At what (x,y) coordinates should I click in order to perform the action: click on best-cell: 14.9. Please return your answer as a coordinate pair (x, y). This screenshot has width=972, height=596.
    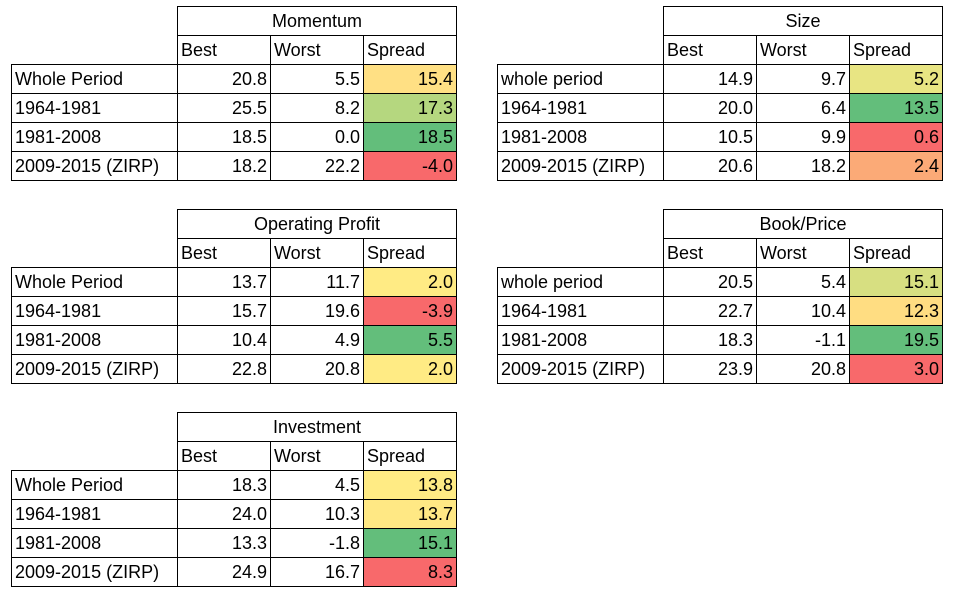
    Looking at the image, I should click on (710, 79).